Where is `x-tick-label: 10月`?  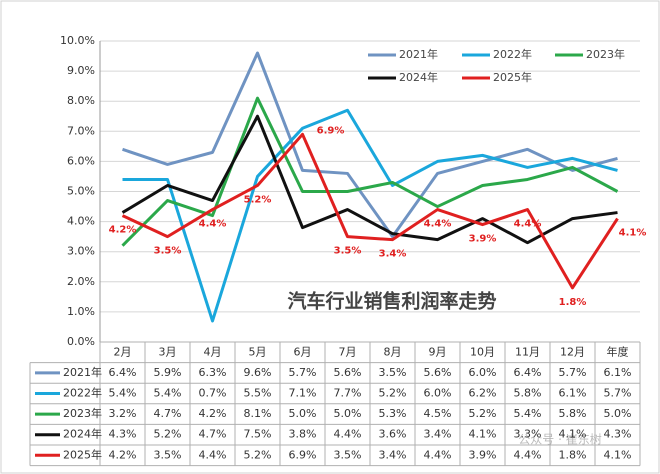 x-tick-label: 10月 is located at coordinates (482, 351).